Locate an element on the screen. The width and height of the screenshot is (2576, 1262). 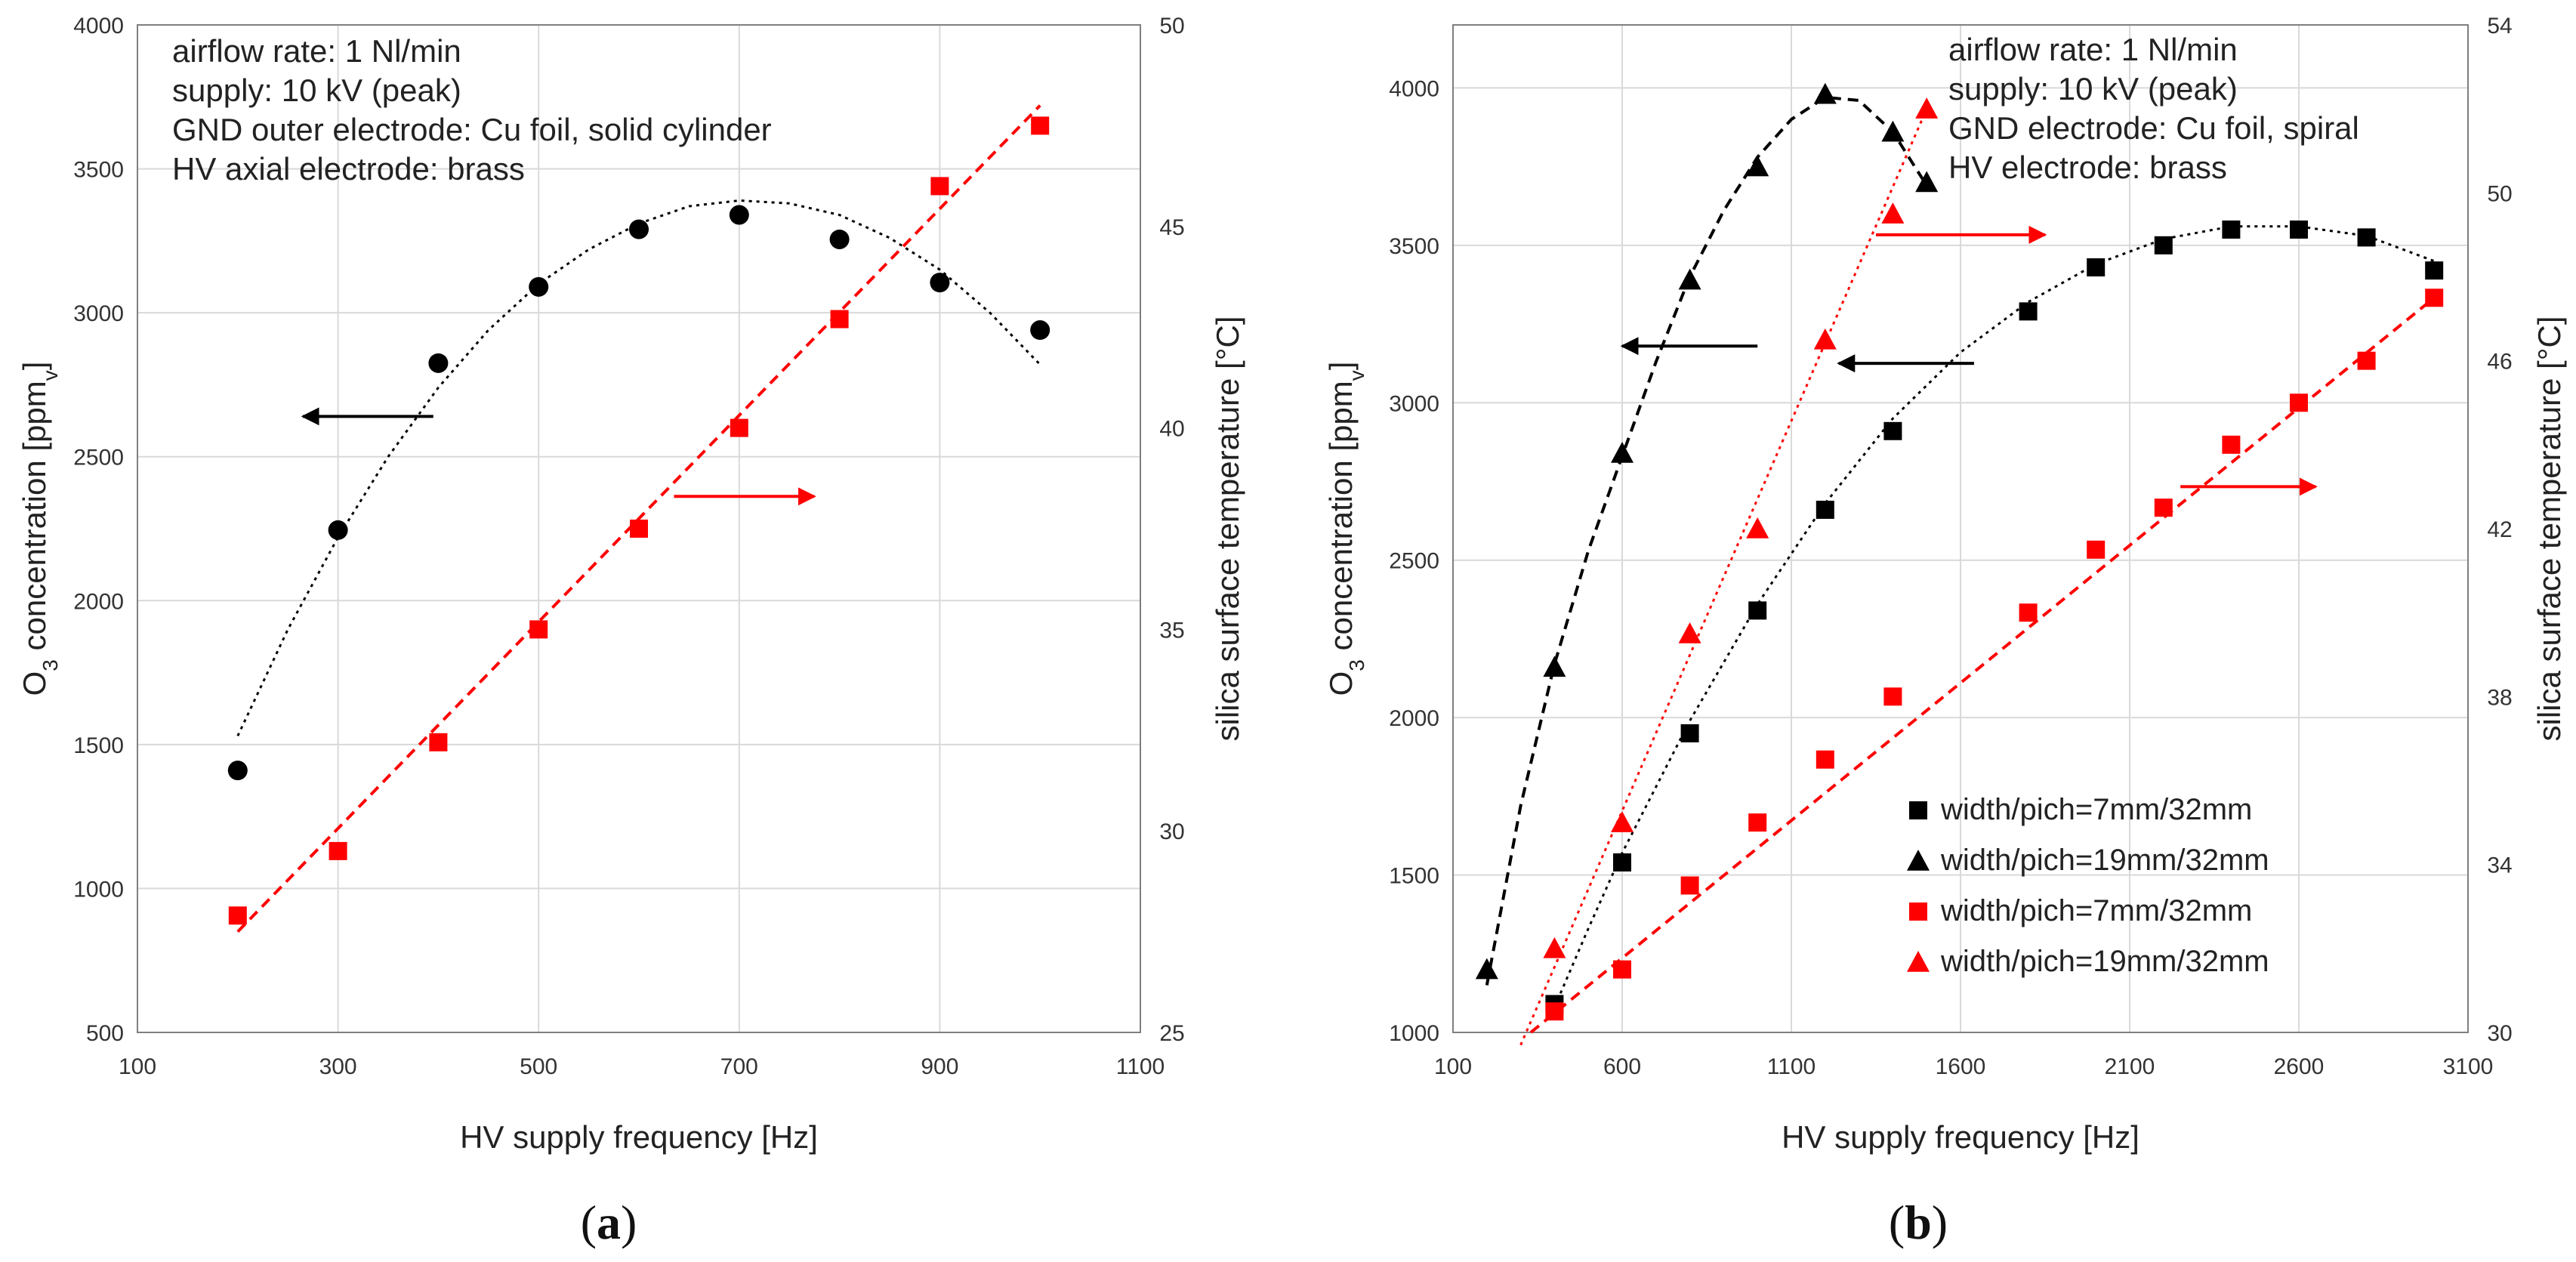
x-tick-label: 500 is located at coordinates (538, 1066).